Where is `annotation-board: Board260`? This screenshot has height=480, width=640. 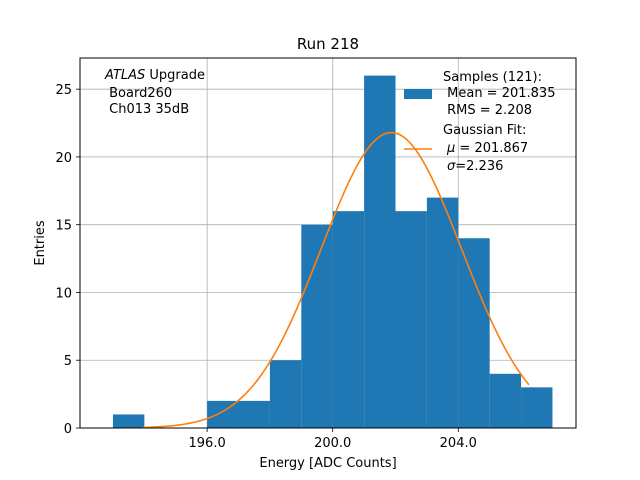 annotation-board: Board260 is located at coordinates (138, 93).